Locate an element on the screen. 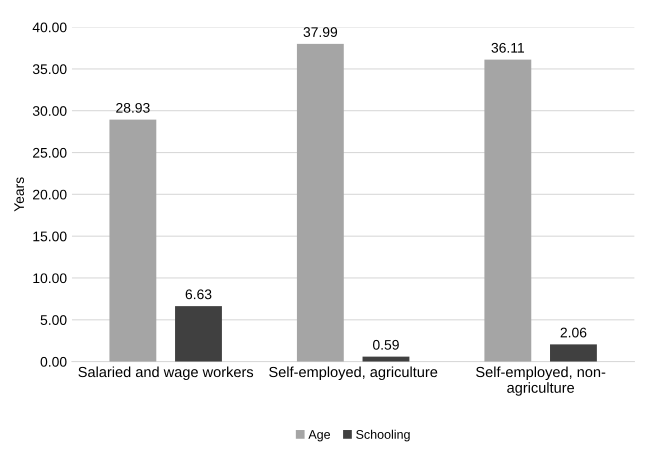  y-tick-label: 20.00 is located at coordinates (50, 195).